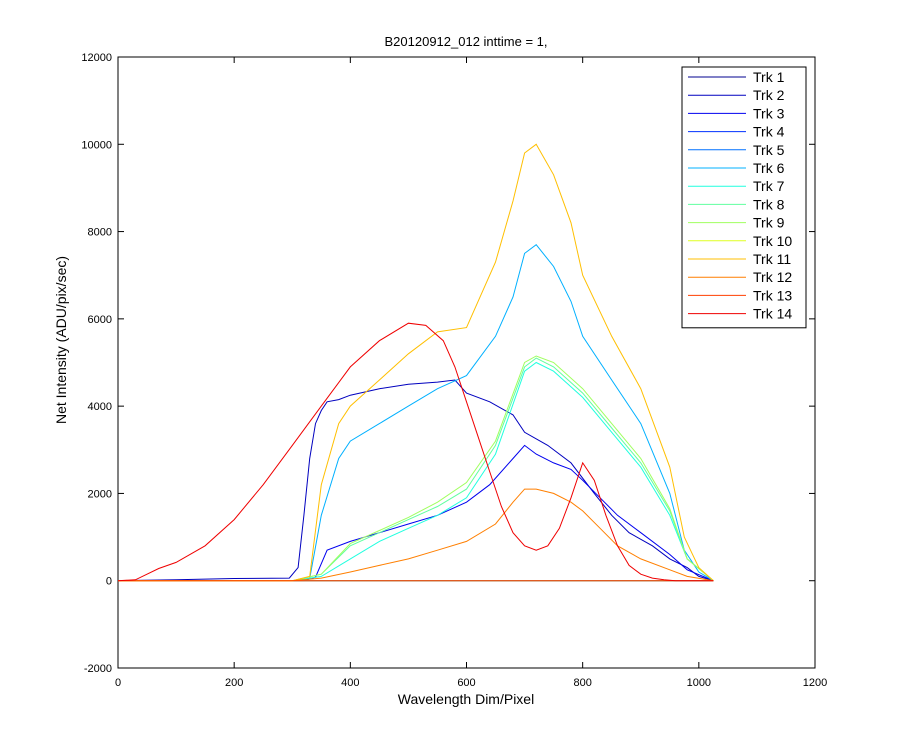  Describe the element at coordinates (772, 241) in the screenshot. I see `legend-entry-label: Trk 10` at that location.